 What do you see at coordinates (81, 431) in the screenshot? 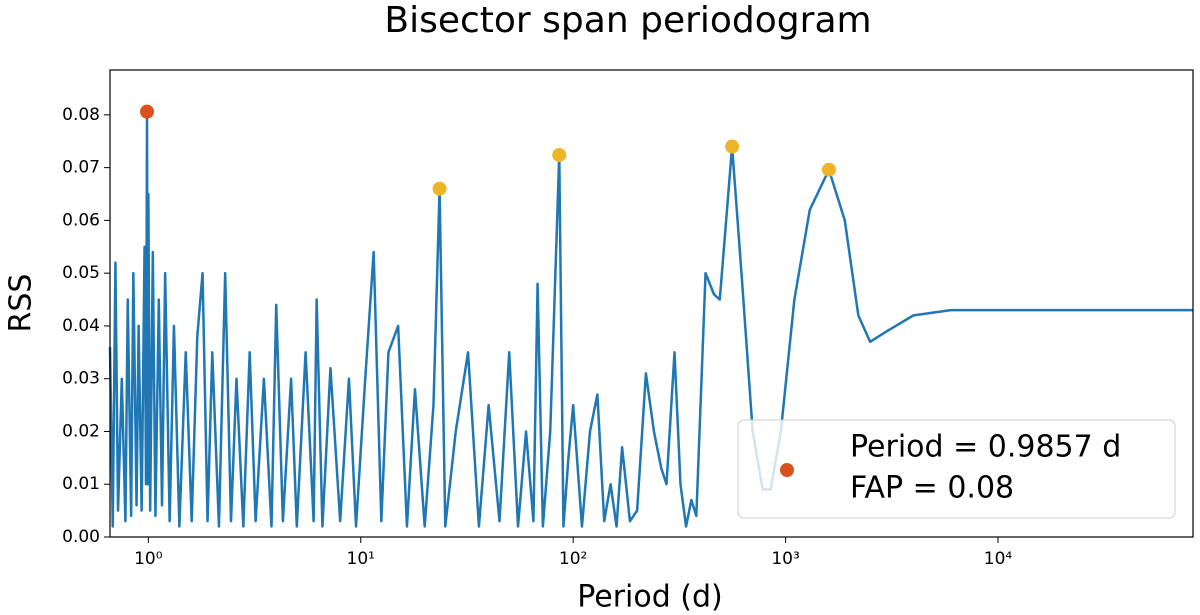
I see `y-tick-label: 0.02` at bounding box center [81, 431].